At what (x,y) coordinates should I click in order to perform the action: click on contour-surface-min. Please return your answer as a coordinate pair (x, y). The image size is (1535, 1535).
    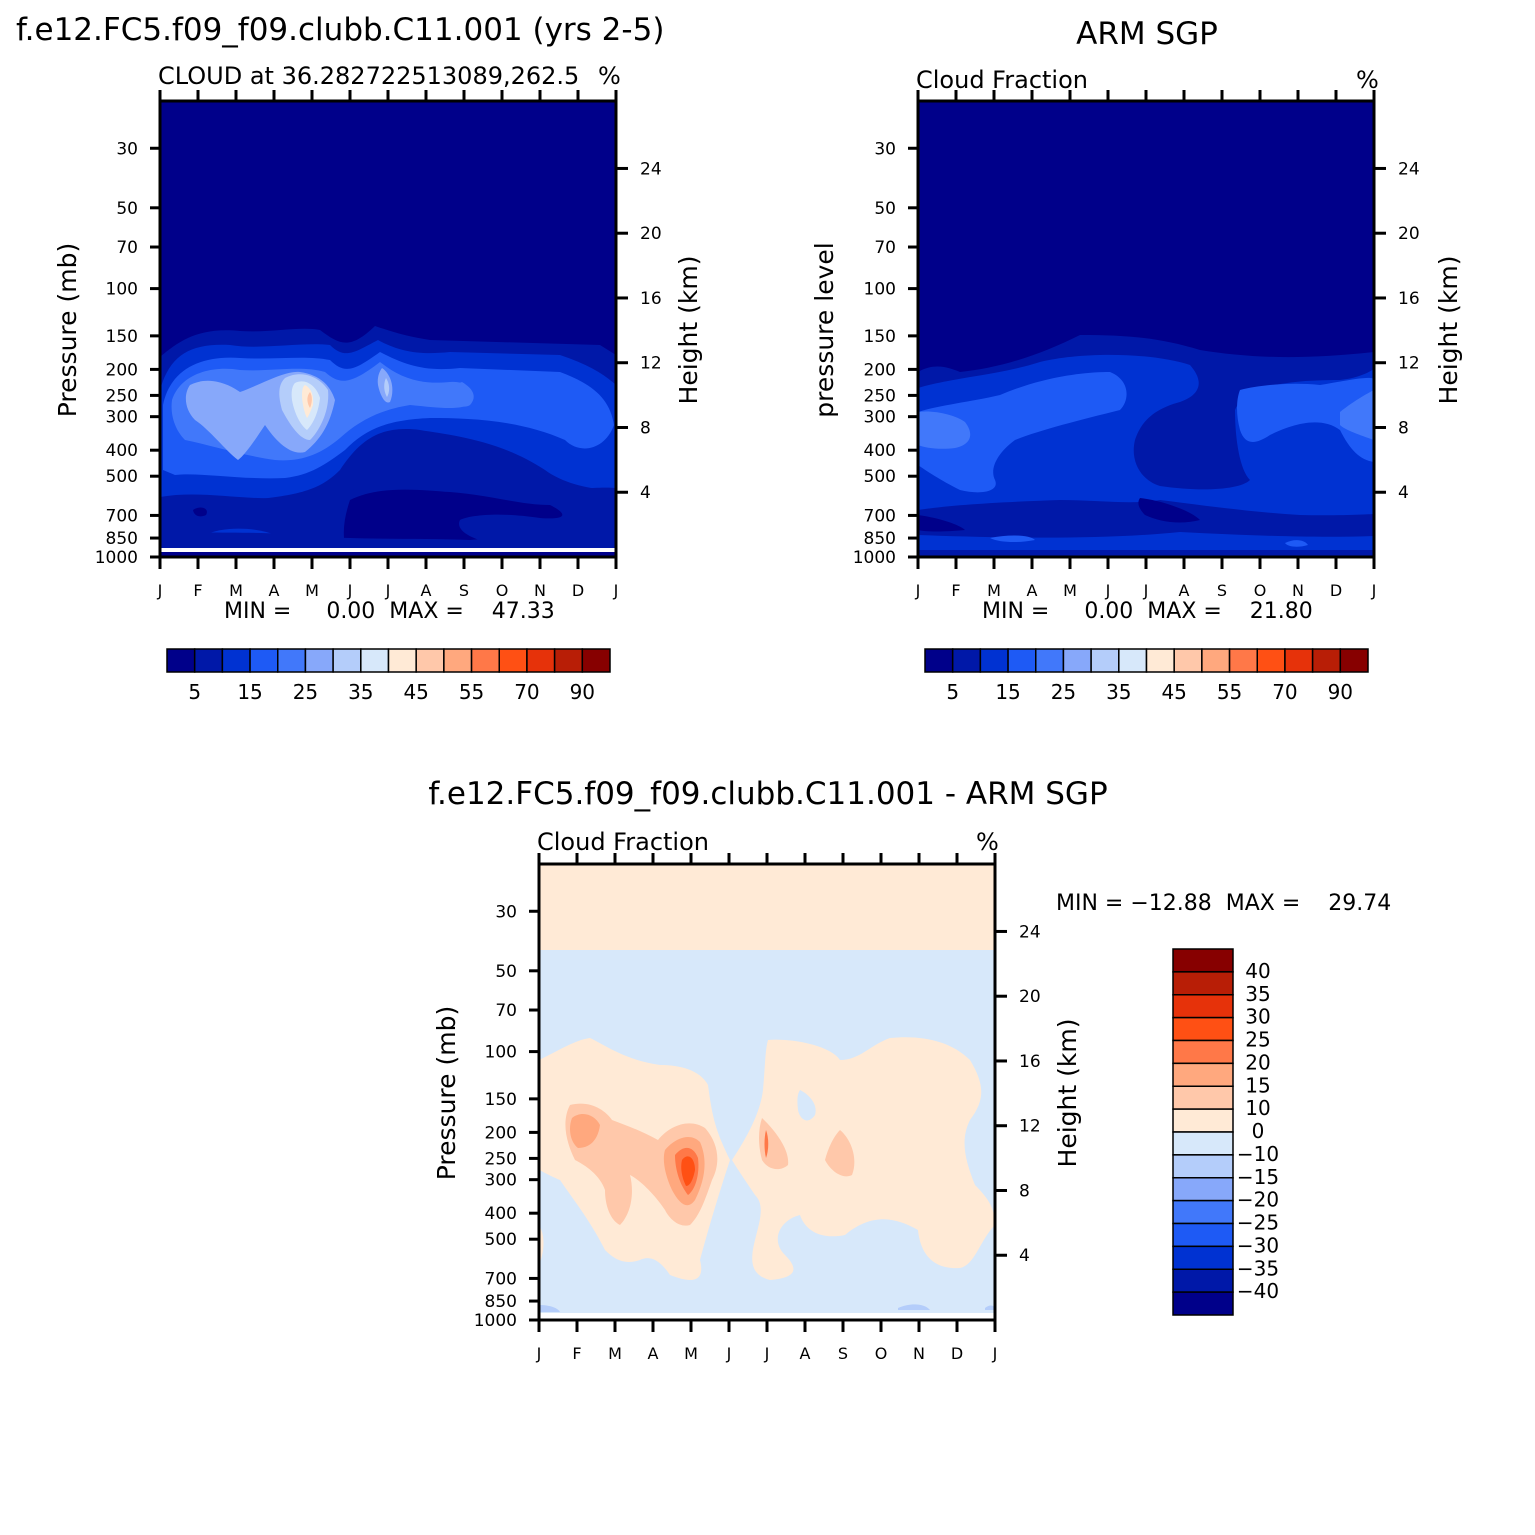
    Looking at the image, I should click on (767, 1308).